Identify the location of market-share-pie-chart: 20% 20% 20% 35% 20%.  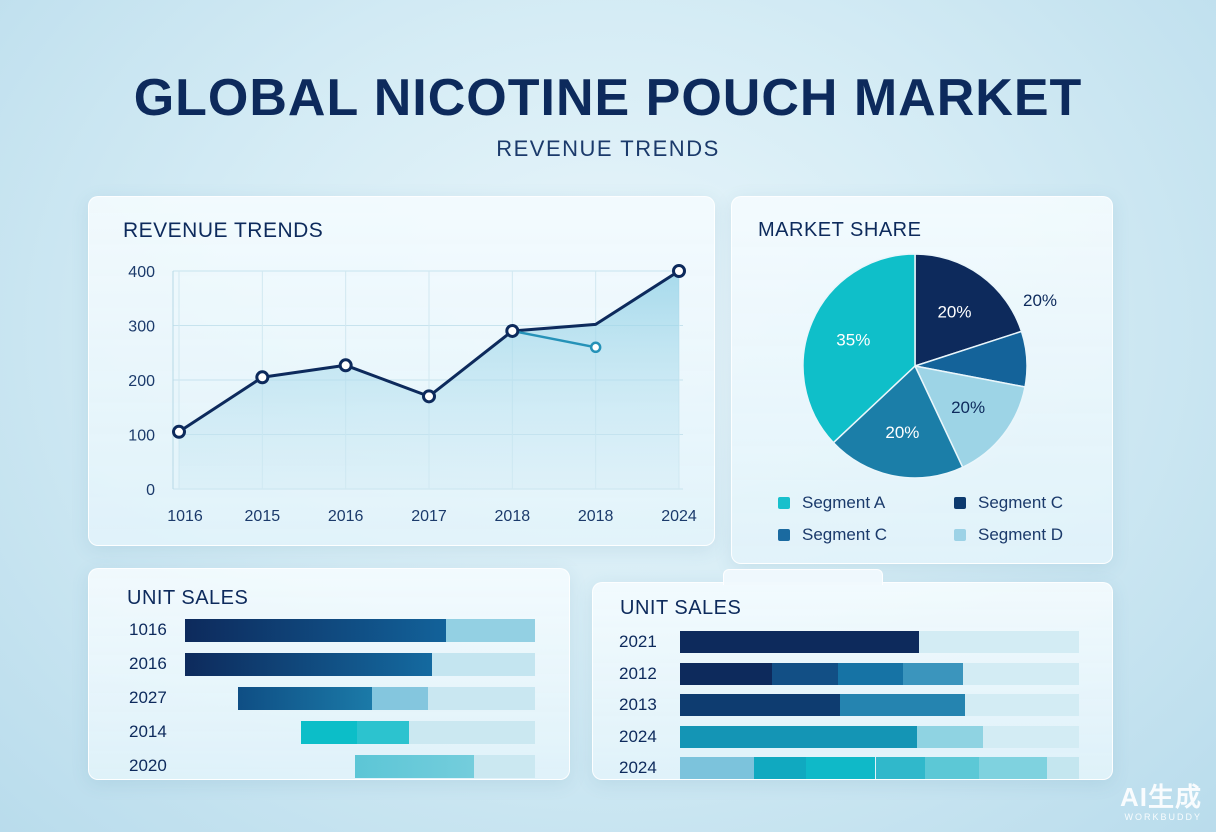
(929, 366).